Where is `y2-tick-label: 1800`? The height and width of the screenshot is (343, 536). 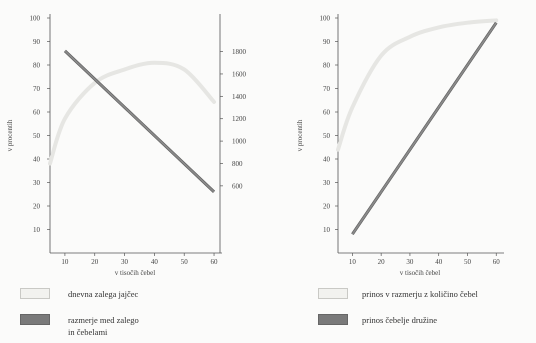 y2-tick-label: 1800 is located at coordinates (239, 52).